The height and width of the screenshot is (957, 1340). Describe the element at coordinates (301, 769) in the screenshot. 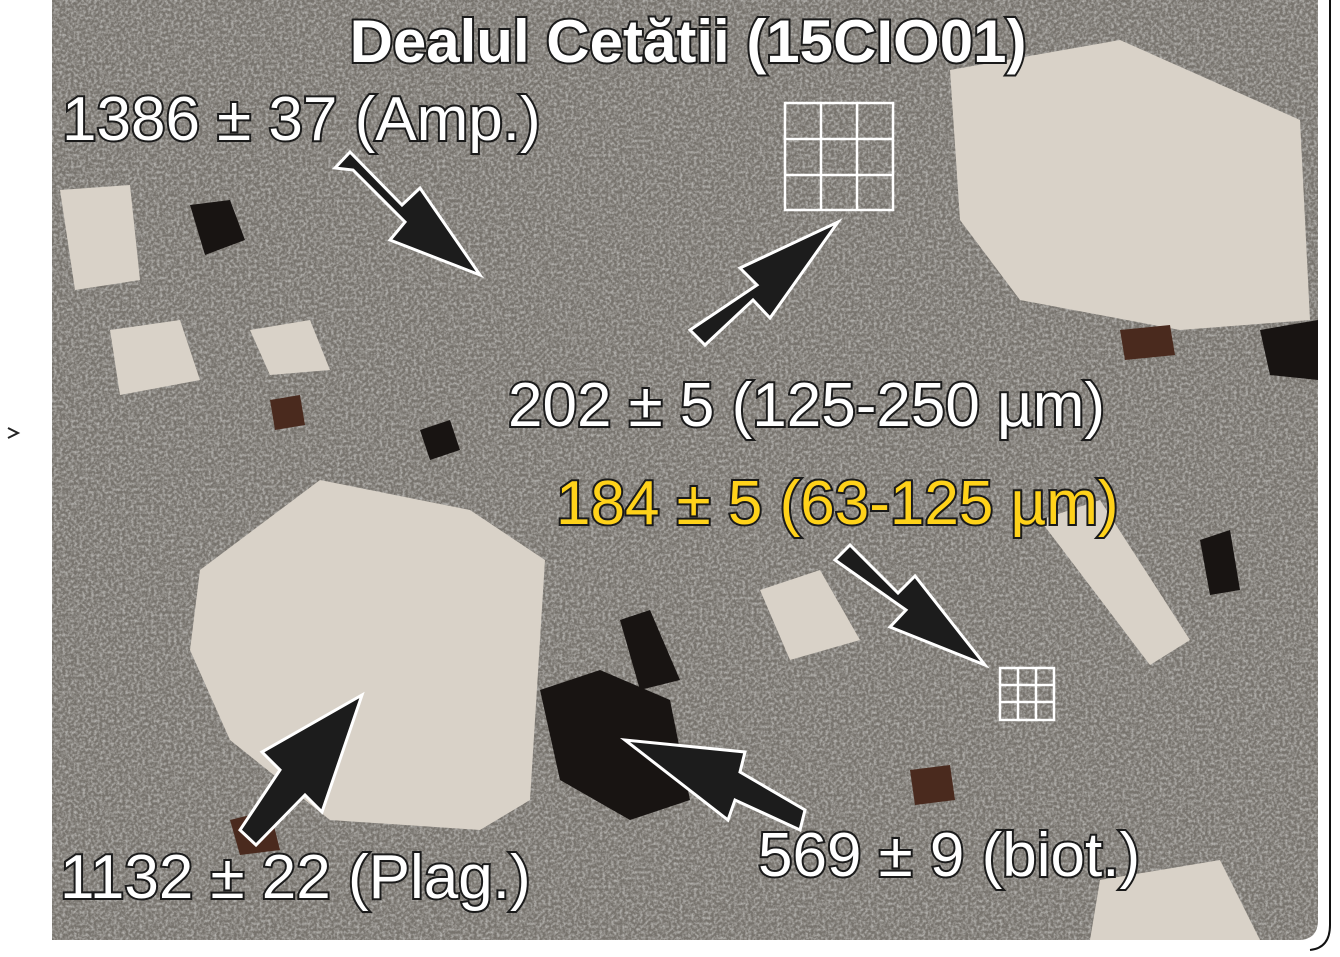

I see `arrow-plag` at that location.